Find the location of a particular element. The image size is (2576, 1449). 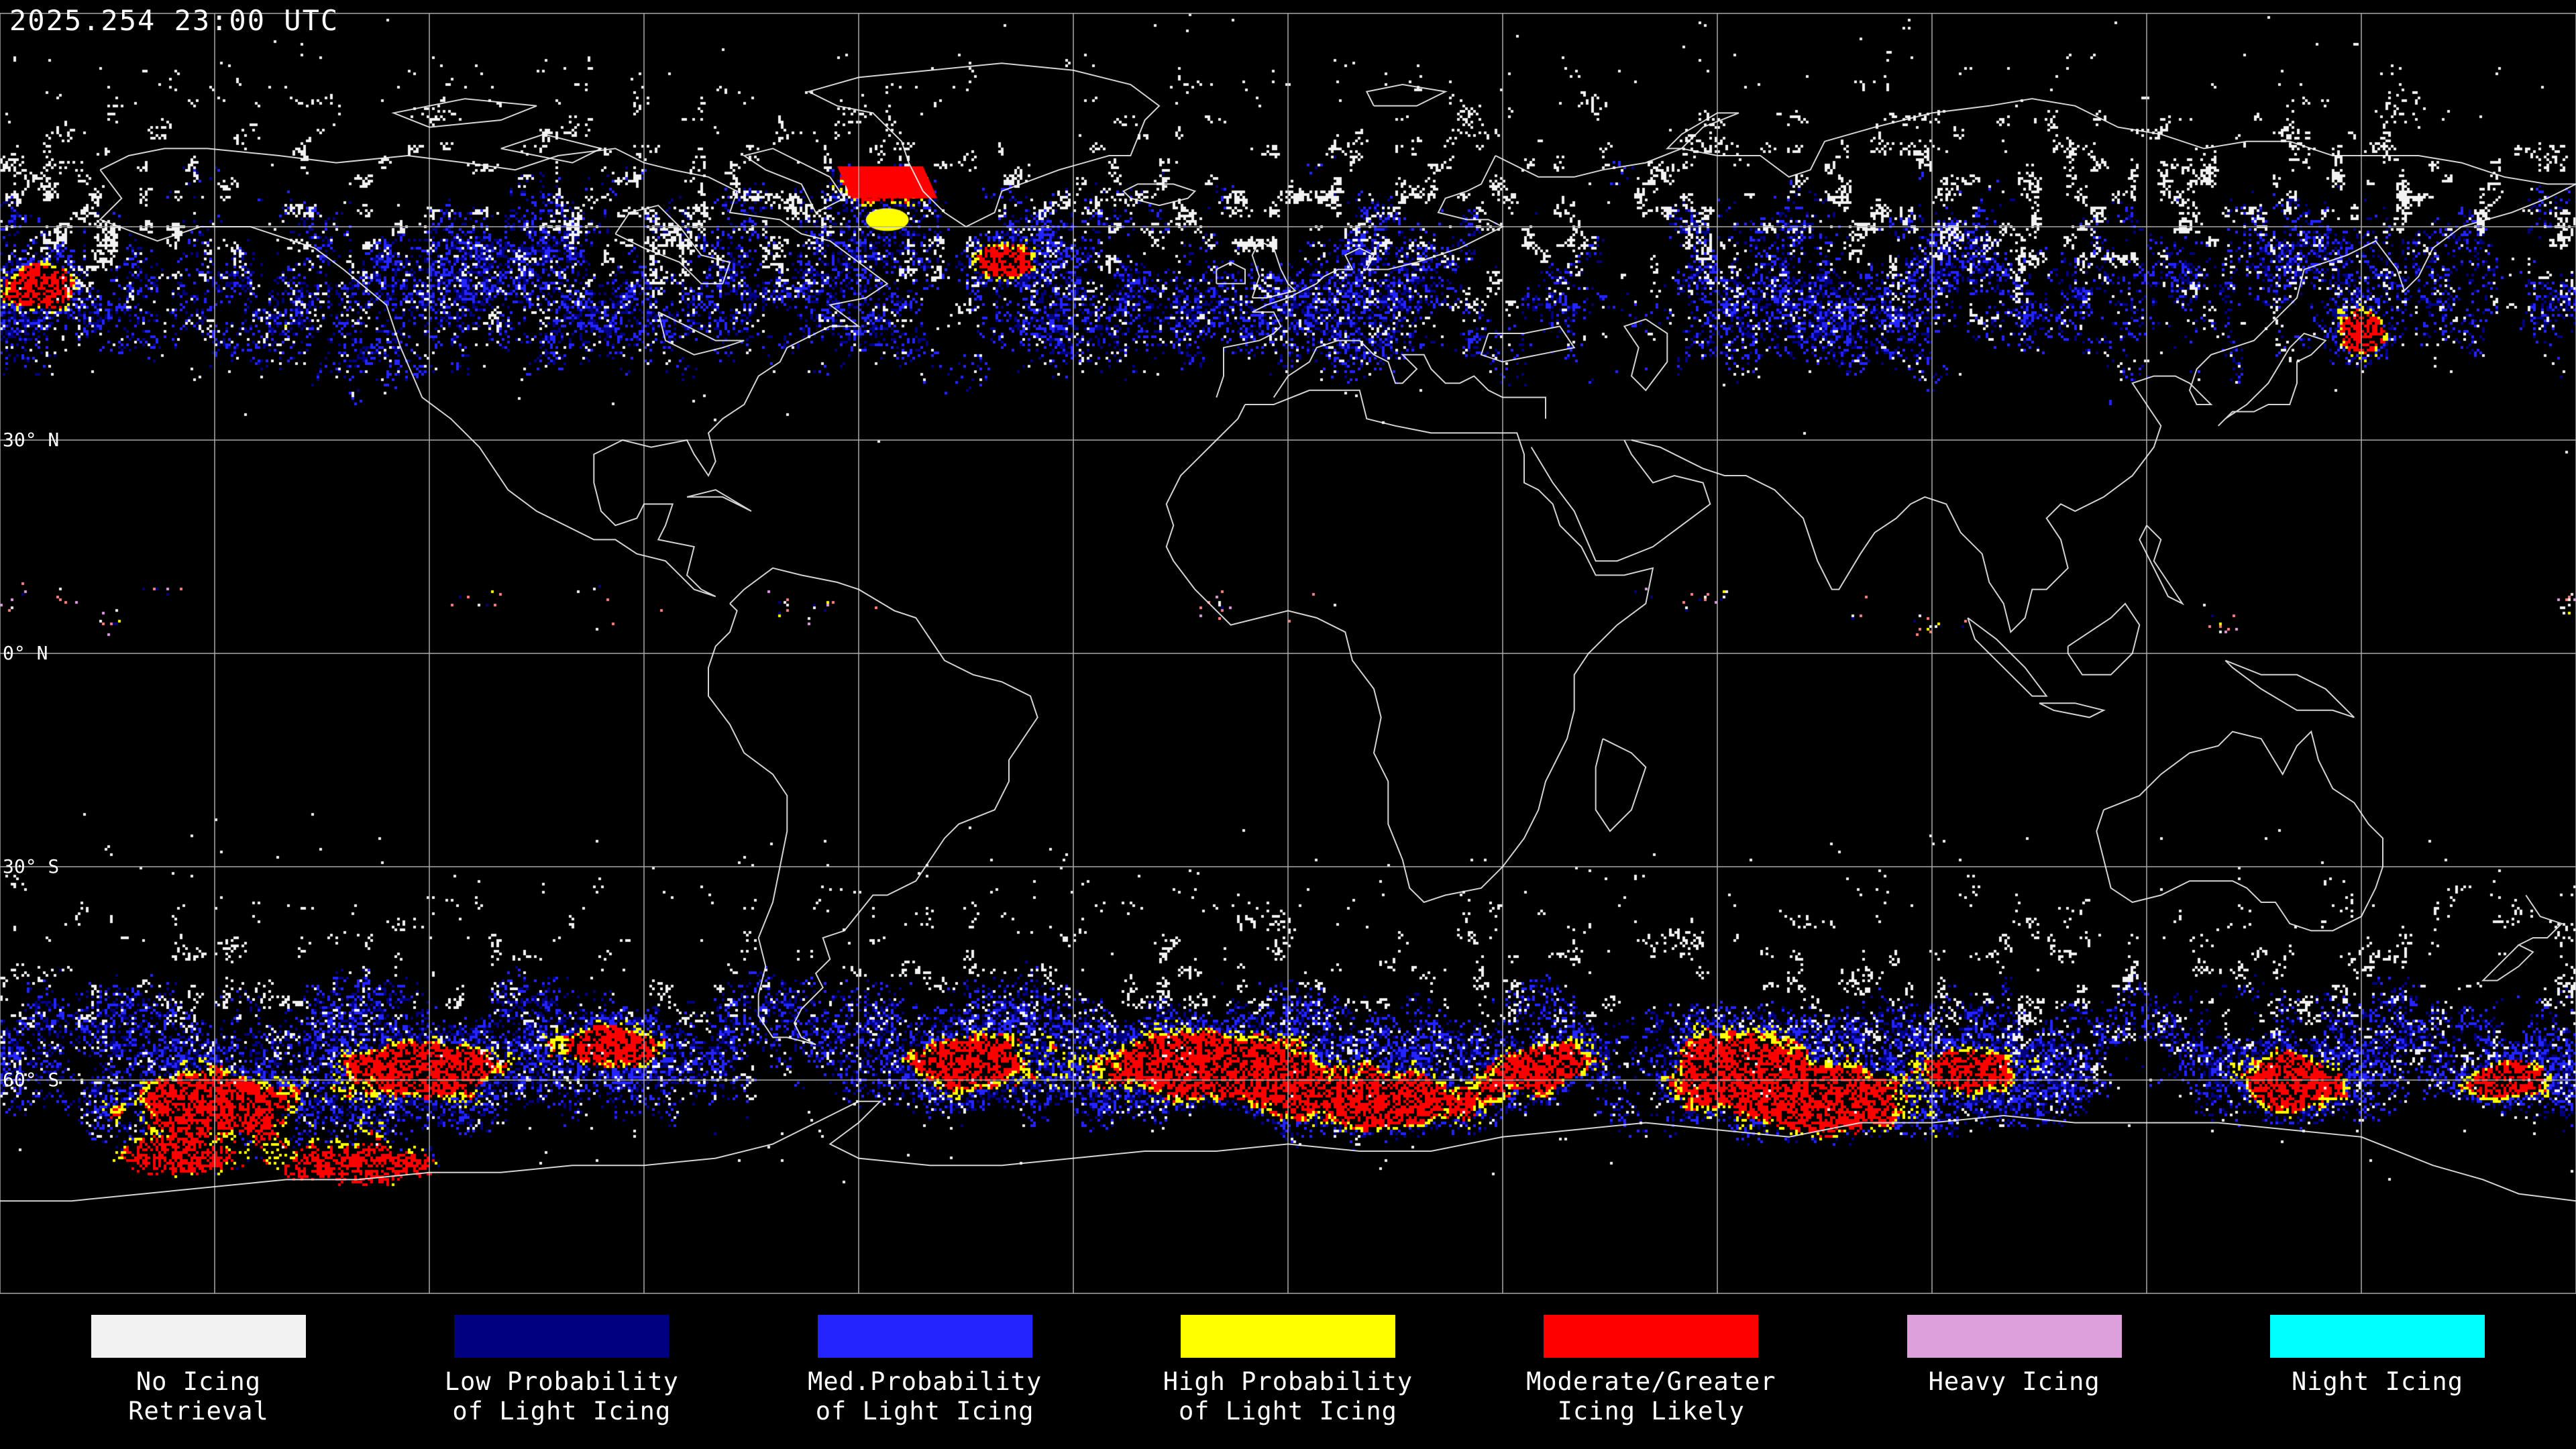

legend-label: Heavy Icing is located at coordinates (2014, 1382).